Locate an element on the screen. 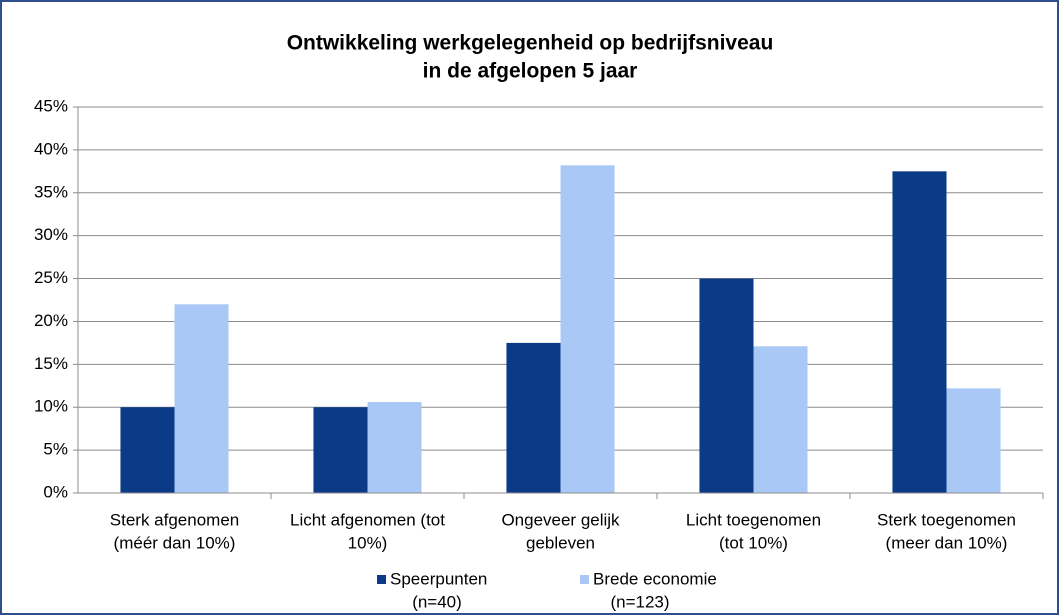 This screenshot has height=615, width=1059. y-tick-label: 5% is located at coordinates (55, 449).